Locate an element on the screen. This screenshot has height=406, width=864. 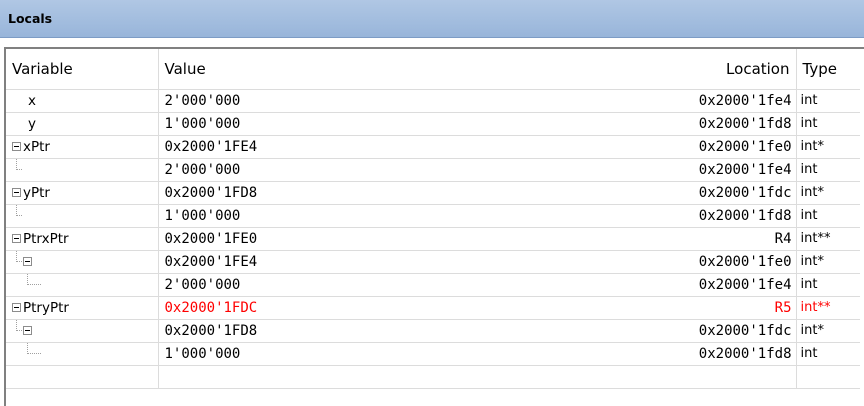
table-row: x 2'000'000 0x2000'1fe4 int is located at coordinates (433, 101).